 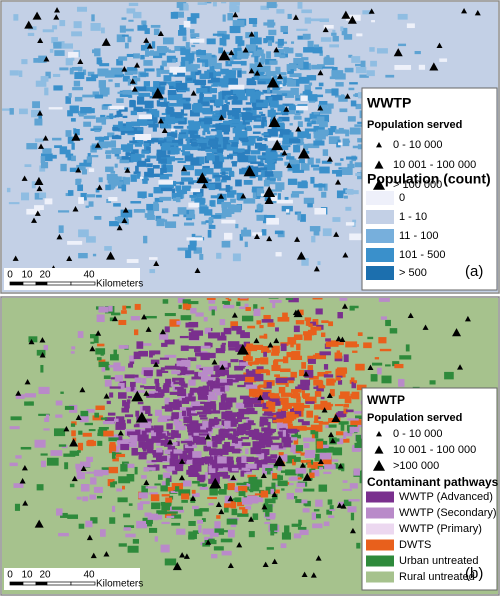 I want to click on legend-label: WWTP (Primary), so click(x=440, y=529).